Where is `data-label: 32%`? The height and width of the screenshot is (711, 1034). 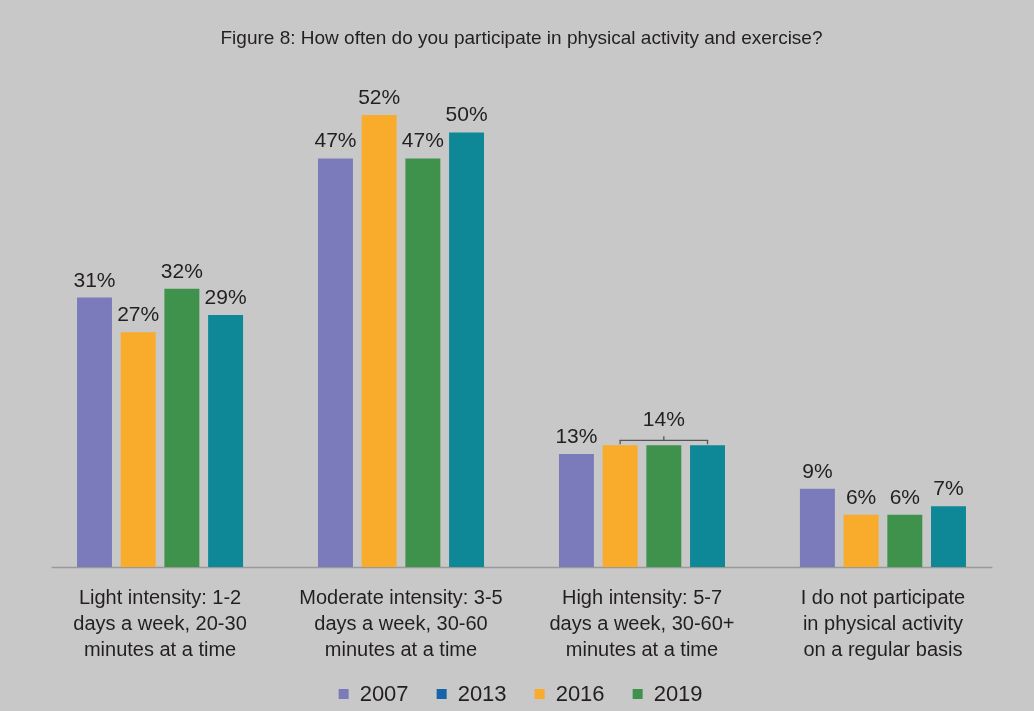 data-label: 32% is located at coordinates (181, 270).